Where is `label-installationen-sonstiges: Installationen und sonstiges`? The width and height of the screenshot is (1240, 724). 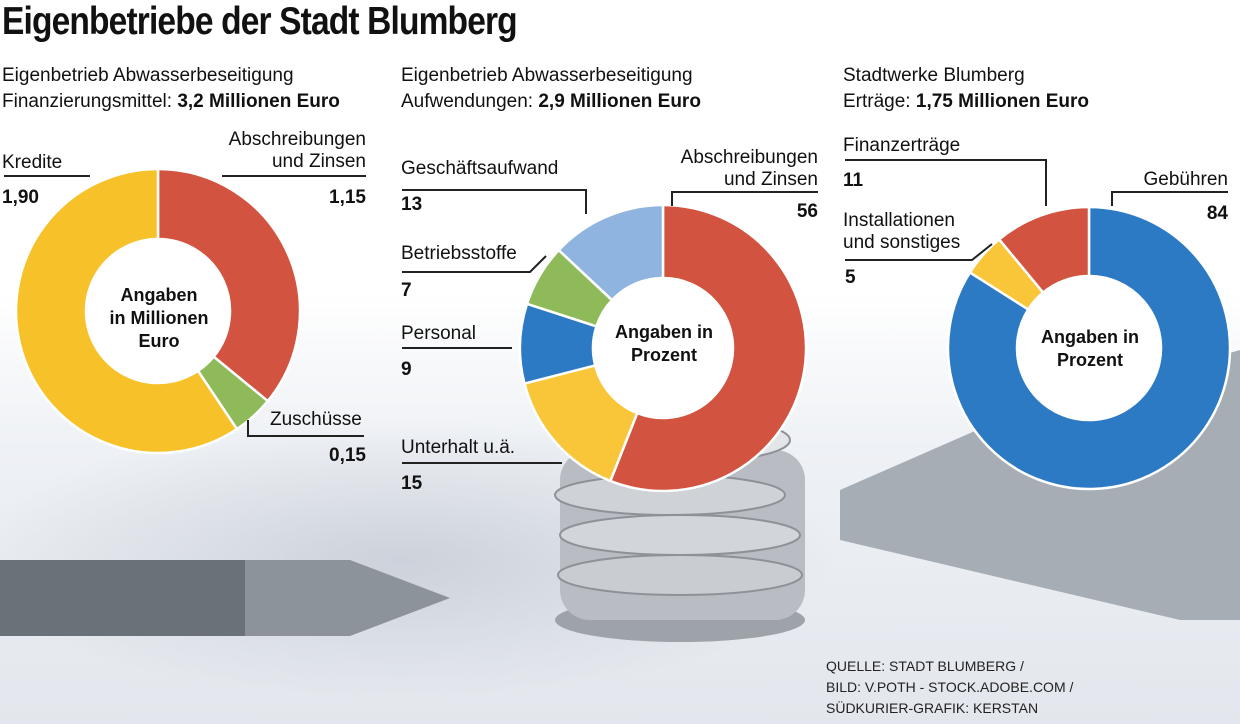
label-installationen-sonstiges: Installationen und sonstiges is located at coordinates (901, 232).